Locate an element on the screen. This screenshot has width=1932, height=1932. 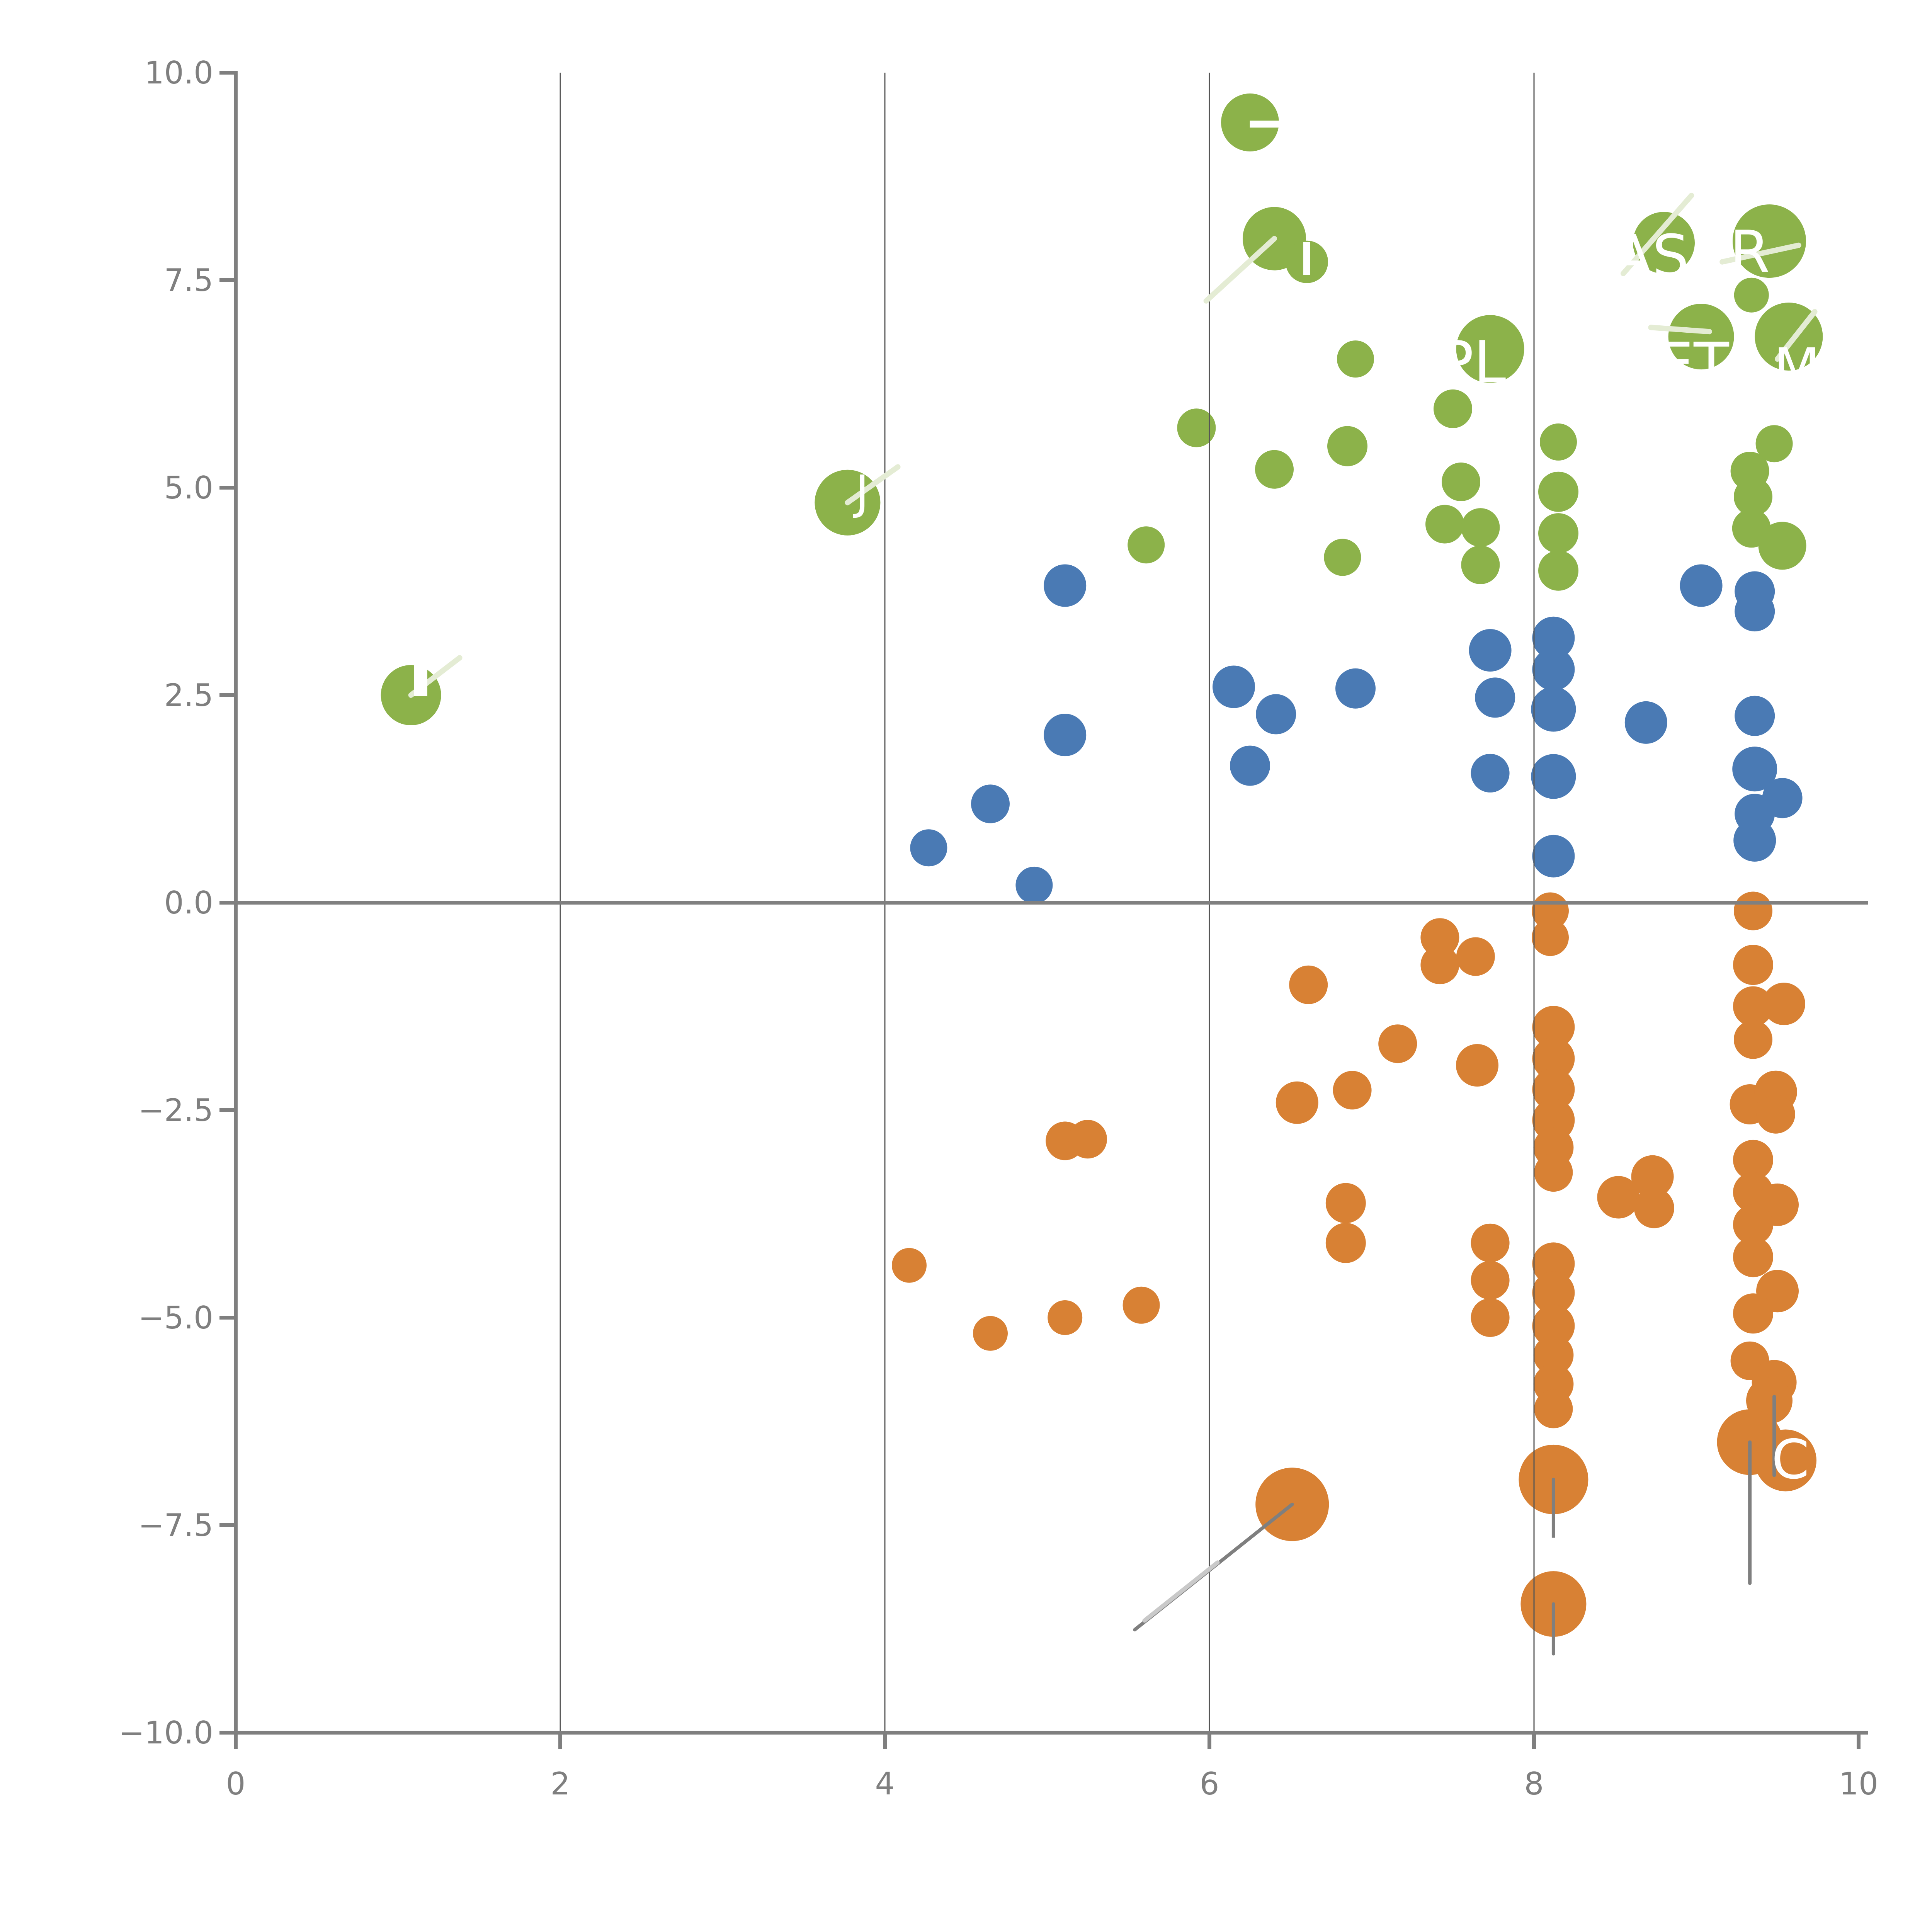
label-fragment-text: R is located at coordinates (1750, 253).